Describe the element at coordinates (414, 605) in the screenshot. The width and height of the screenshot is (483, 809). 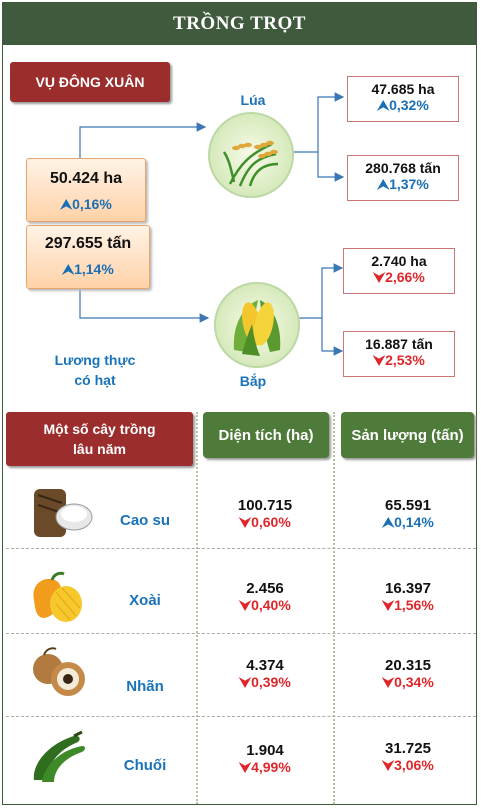
I see `mango-output-change: 1,56%` at that location.